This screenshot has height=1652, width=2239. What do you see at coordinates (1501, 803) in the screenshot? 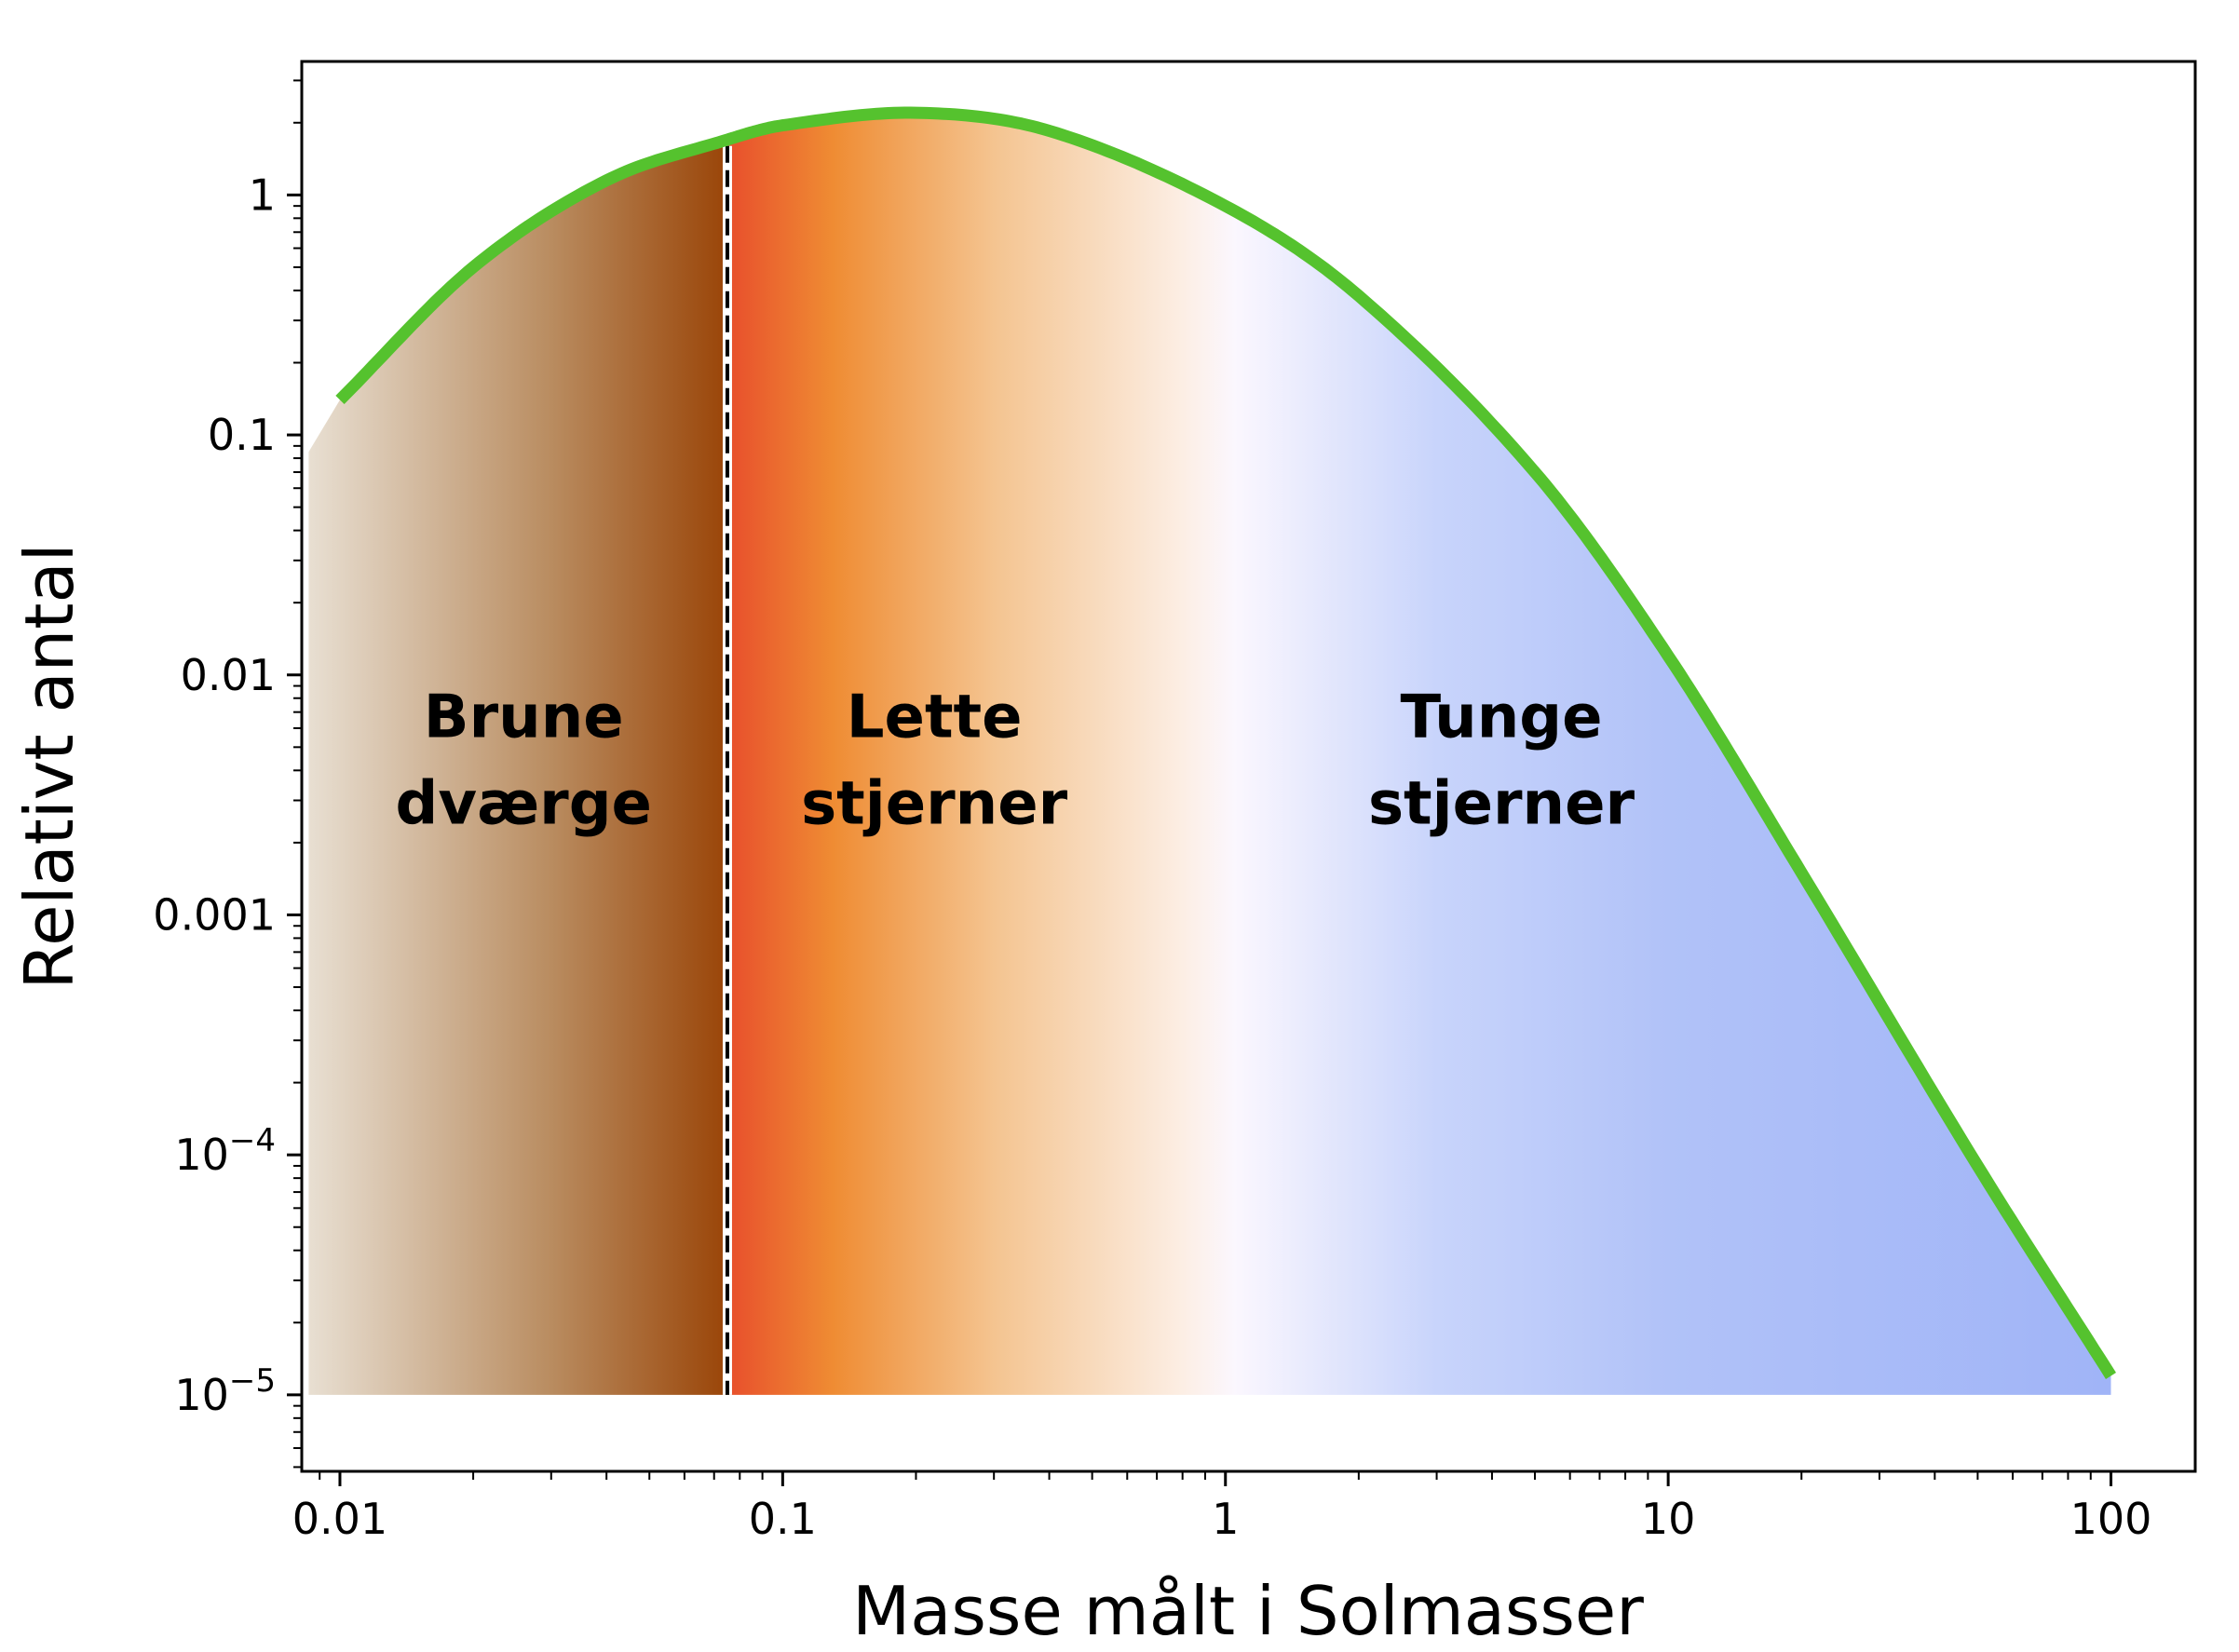
I see `region-label-3-line-2: stjerner` at bounding box center [1501, 803].